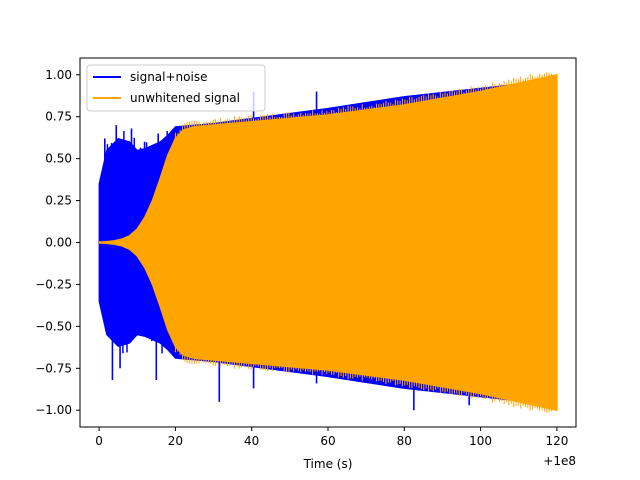  Describe the element at coordinates (53, 284) in the screenshot. I see `y-tick-label: −0.25` at that location.